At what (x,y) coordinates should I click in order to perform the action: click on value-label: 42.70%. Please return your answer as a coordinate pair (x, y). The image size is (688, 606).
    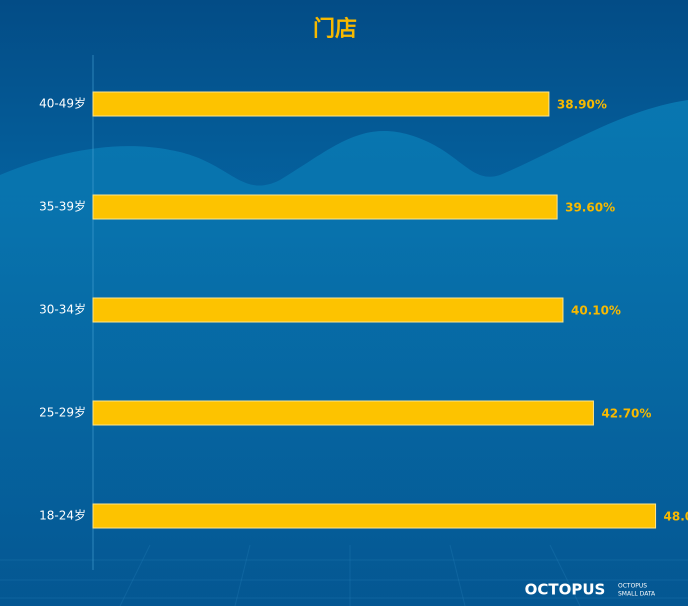
    Looking at the image, I should click on (626, 414).